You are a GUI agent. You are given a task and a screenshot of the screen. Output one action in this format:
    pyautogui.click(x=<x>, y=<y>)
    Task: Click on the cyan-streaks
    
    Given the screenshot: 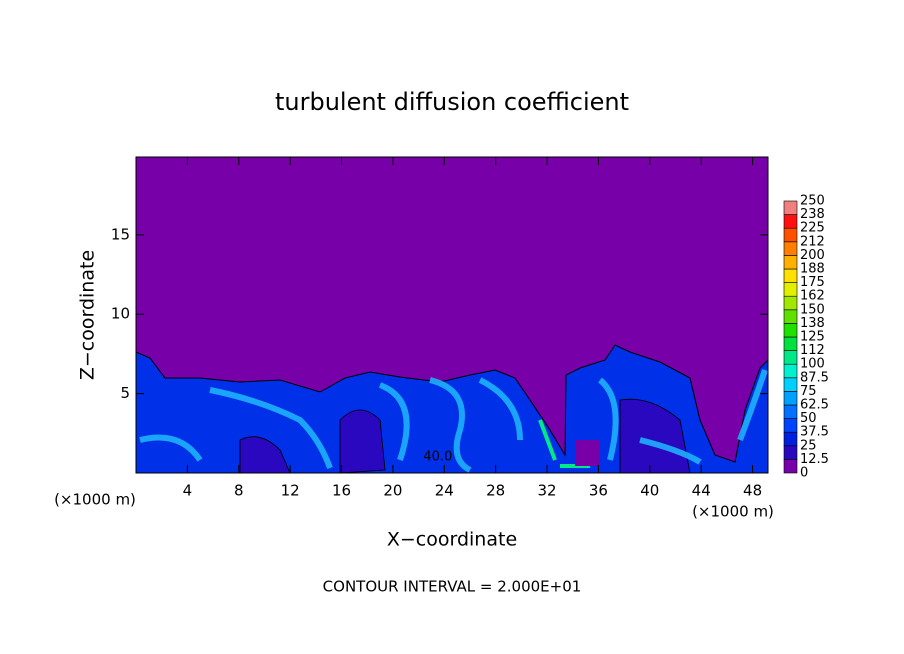 What is the action you would take?
    pyautogui.click(x=453, y=421)
    